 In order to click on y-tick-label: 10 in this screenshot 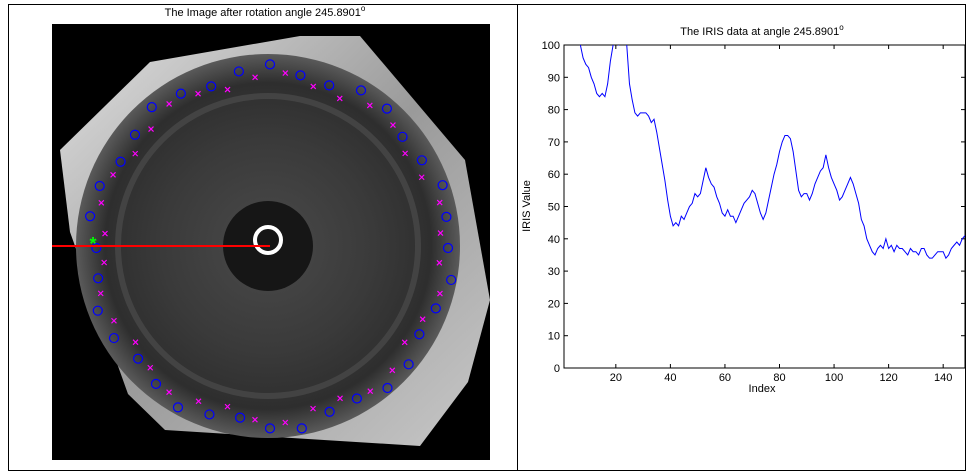, I will do `click(554, 337)`.